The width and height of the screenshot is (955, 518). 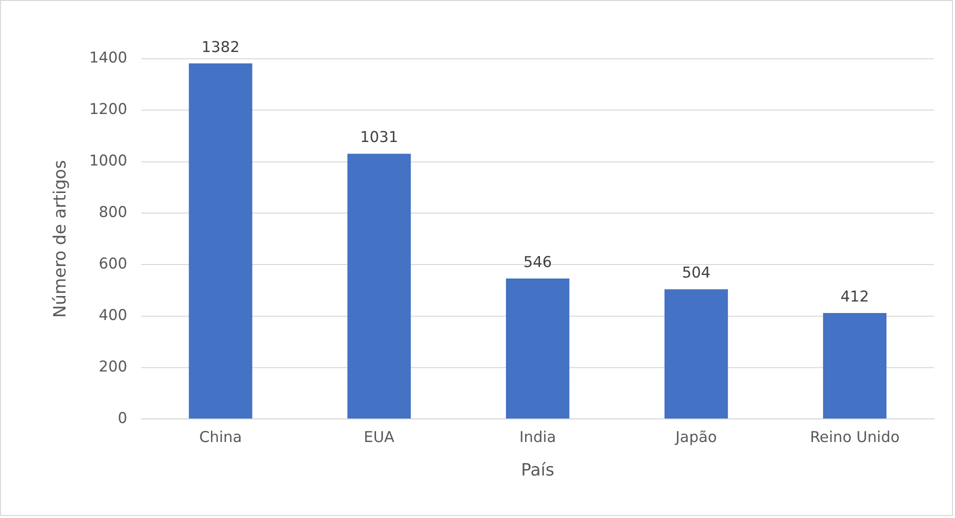 What do you see at coordinates (108, 57) in the screenshot?
I see `y-tick-label: 1400` at bounding box center [108, 57].